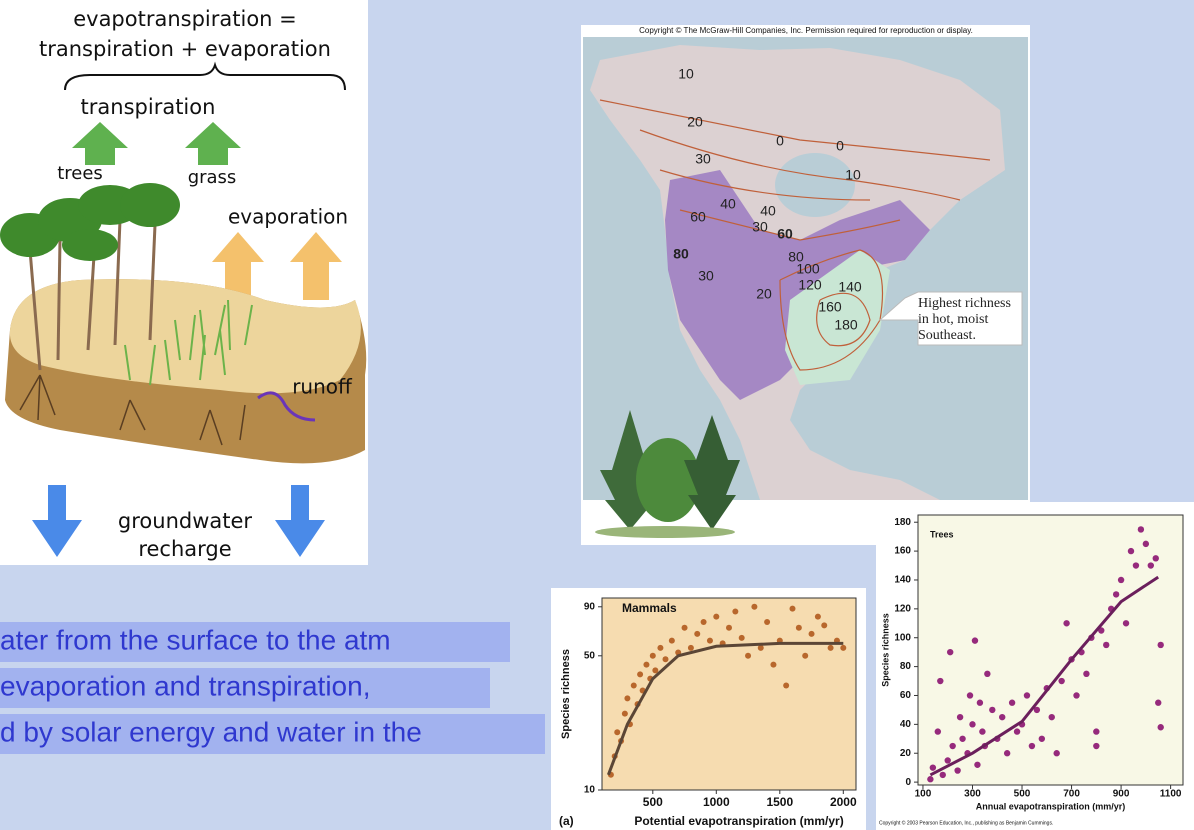 The width and height of the screenshot is (1194, 830). Describe the element at coordinates (255, 642) in the screenshot. I see `highlight` at that location.